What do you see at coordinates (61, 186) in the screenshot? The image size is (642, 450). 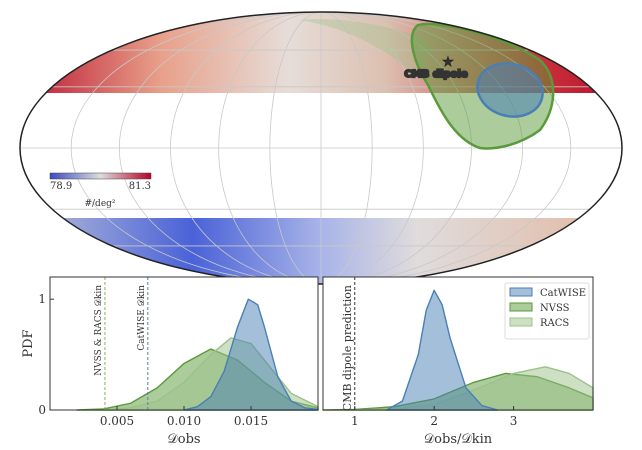 I see `colorbar-min: 78.9` at bounding box center [61, 186].